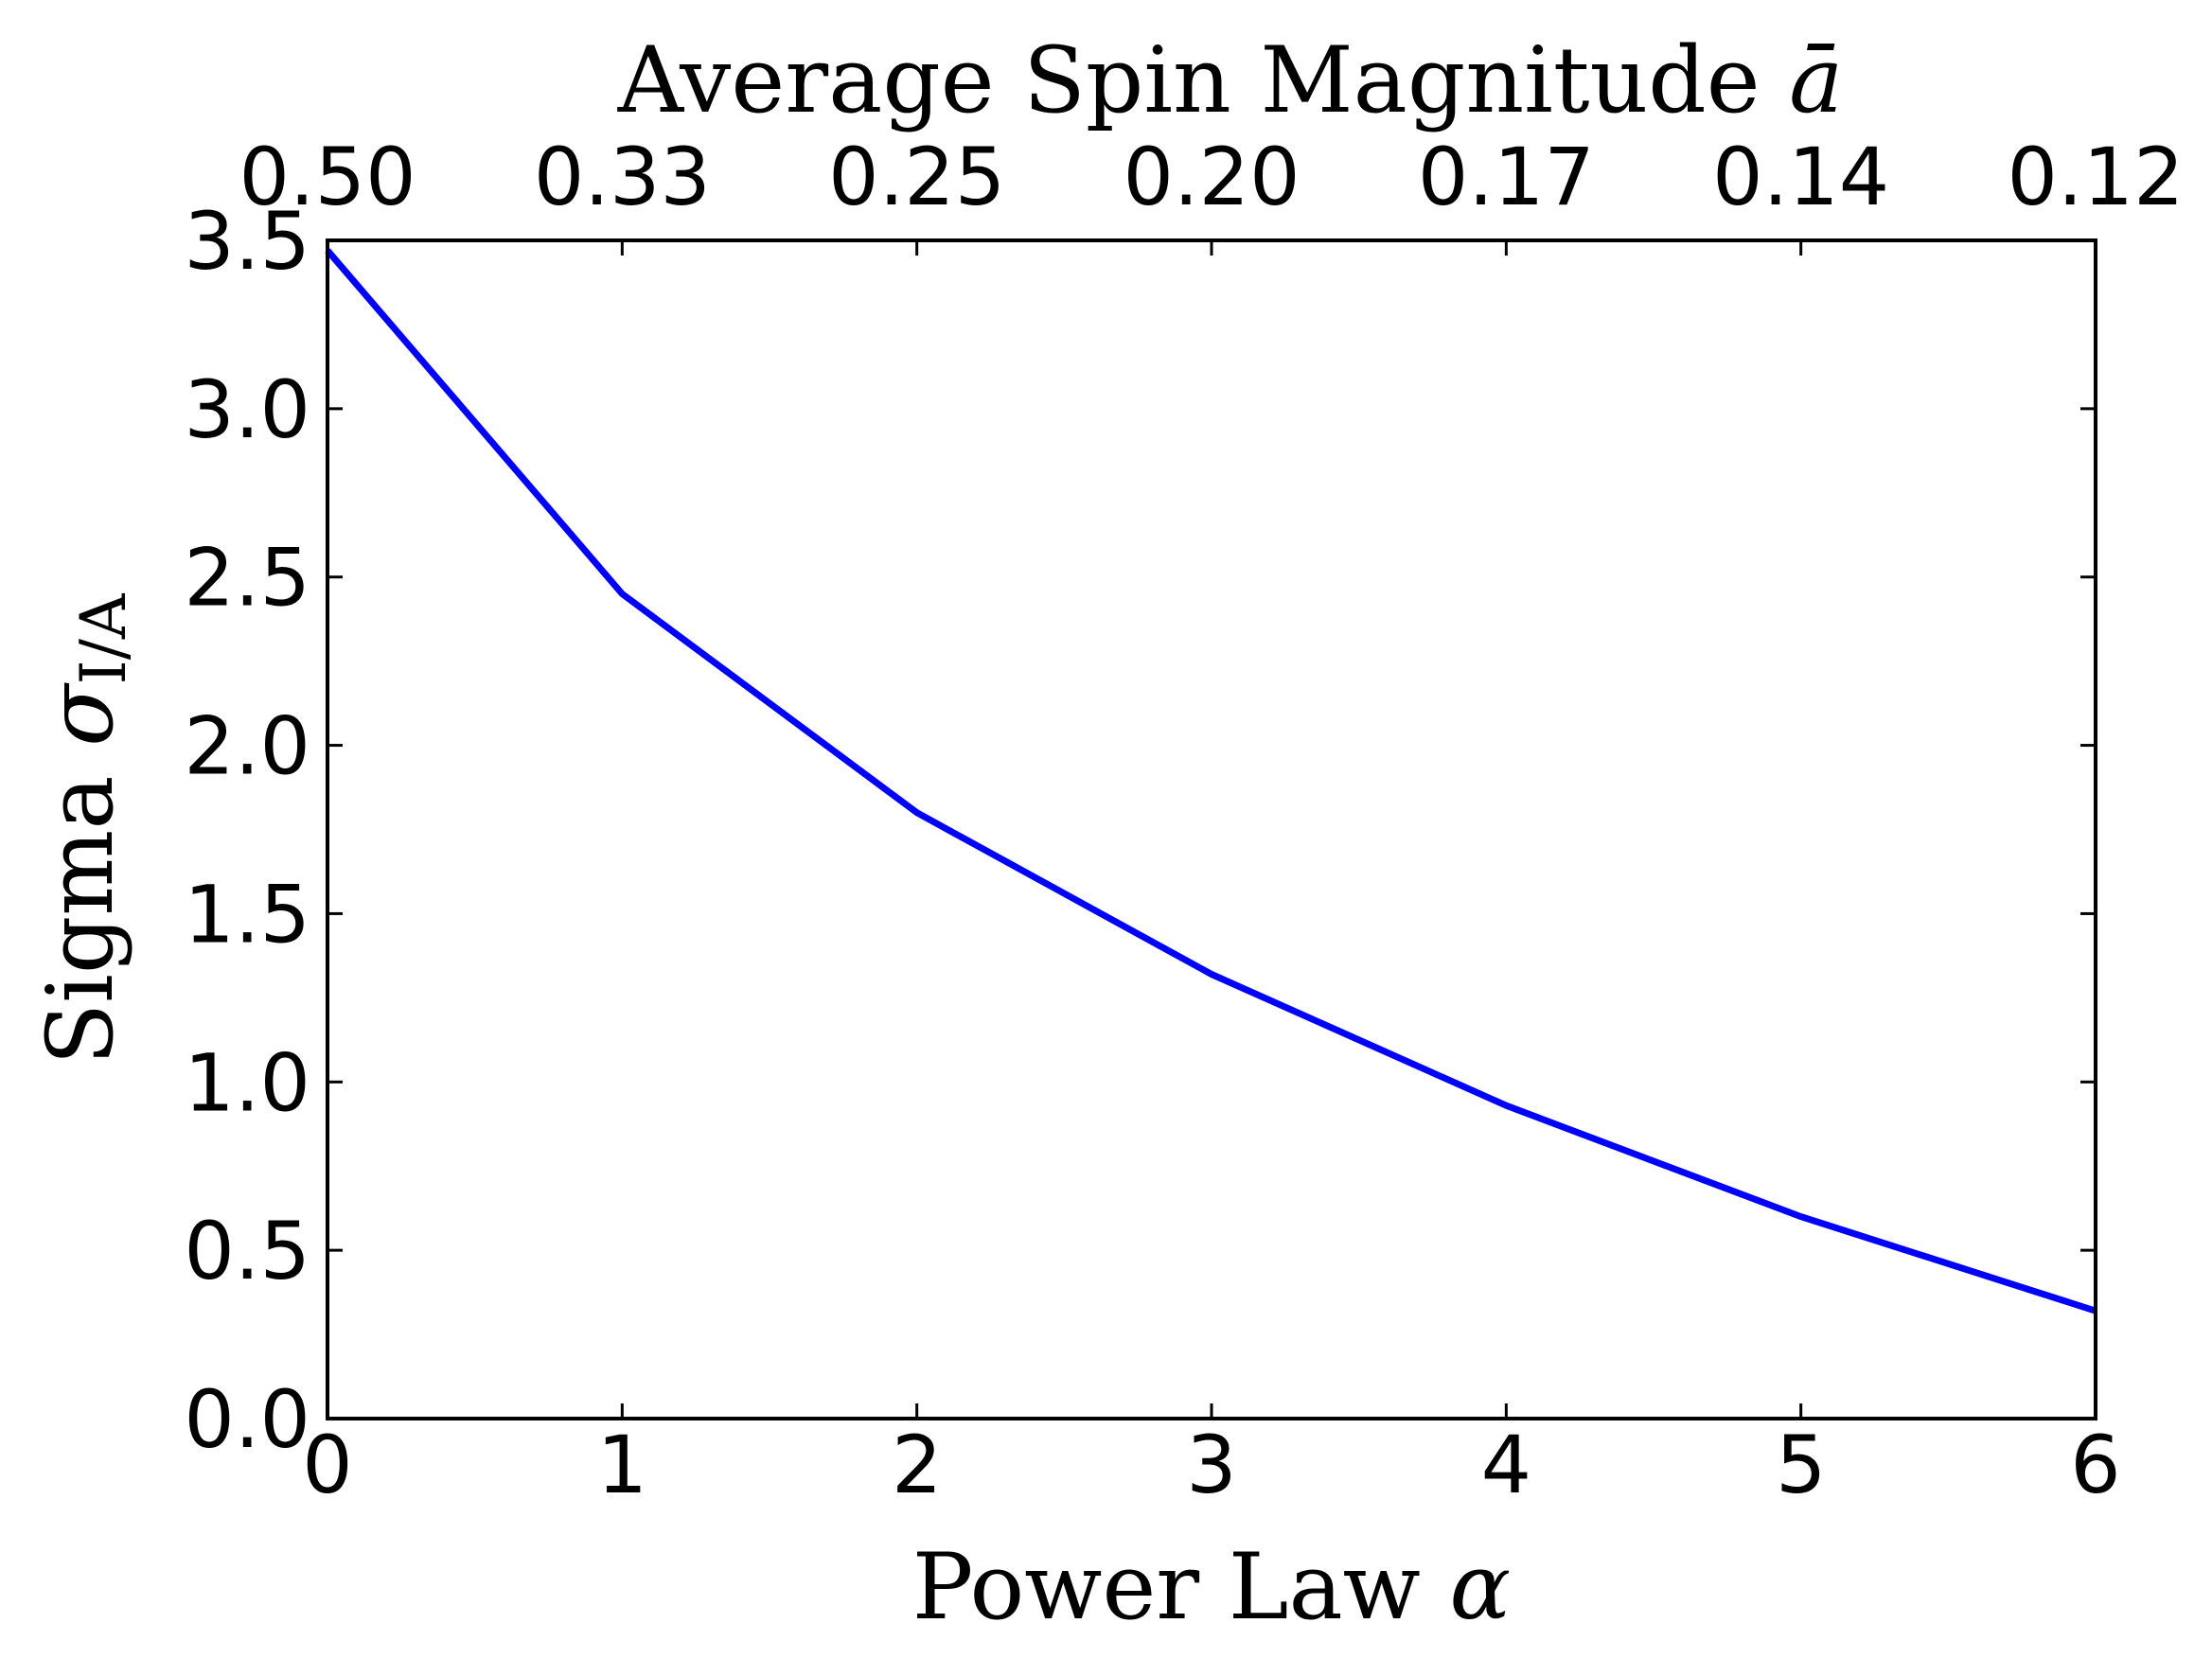 The image size is (2212, 1676). Describe the element at coordinates (1801, 1465) in the screenshot. I see `x-tick-label: 5` at that location.